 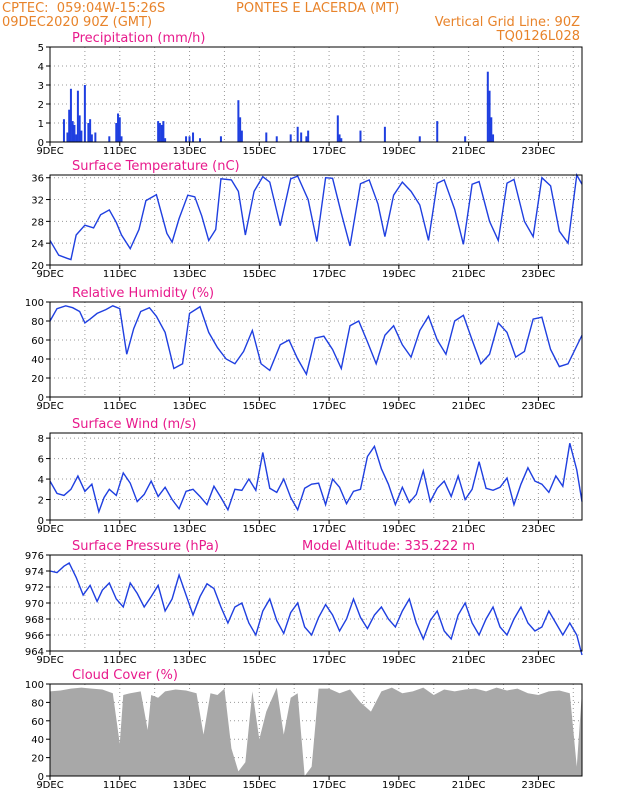 I want to click on y-tick-label: 8, so click(x=41, y=439).